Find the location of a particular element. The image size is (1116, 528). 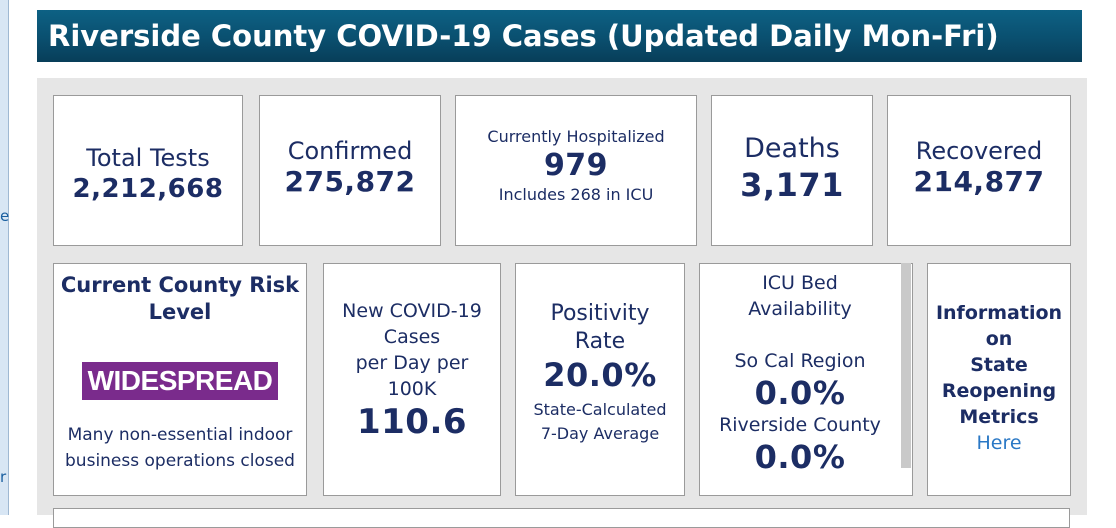

new-cases-value: 110.6 is located at coordinates (412, 422).